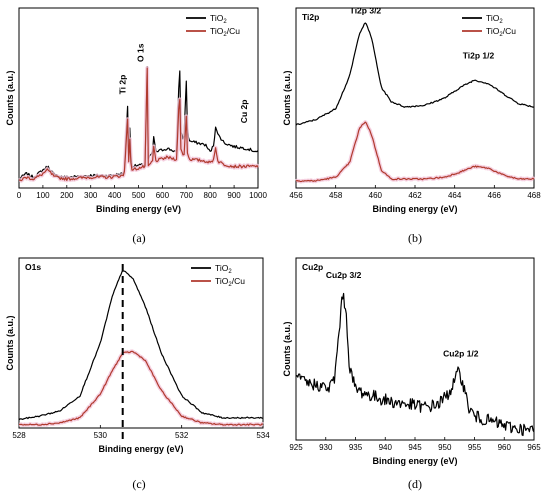  What do you see at coordinates (415, 238) in the screenshot?
I see `panel-caption-b: (b)` at bounding box center [415, 238].